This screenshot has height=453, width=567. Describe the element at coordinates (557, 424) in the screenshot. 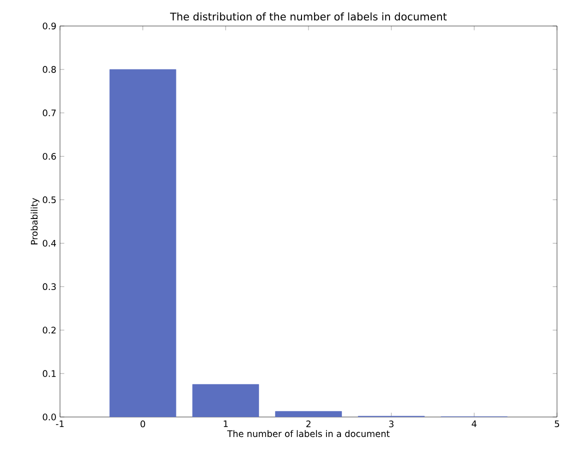

I see `x-tick-label: 5` at that location.